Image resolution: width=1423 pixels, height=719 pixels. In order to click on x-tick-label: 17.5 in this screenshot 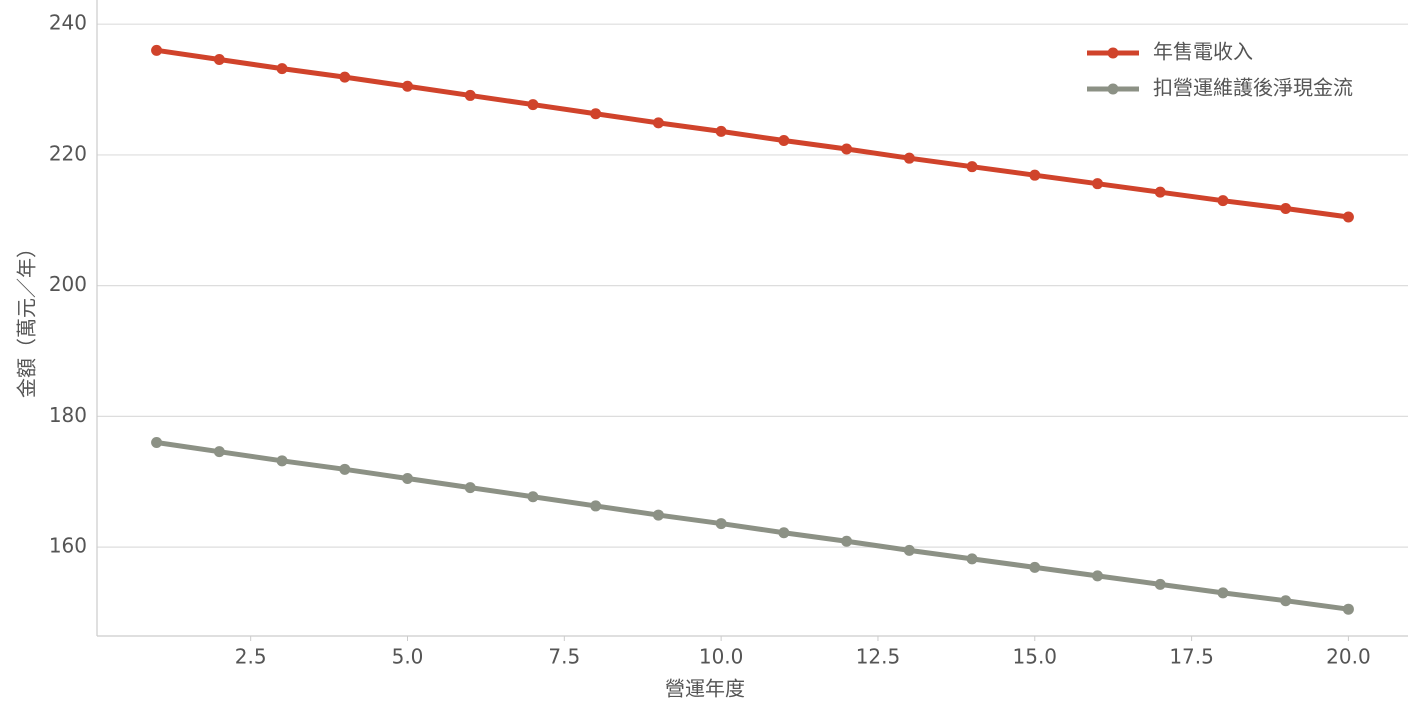, I will do `click(1191, 657)`.